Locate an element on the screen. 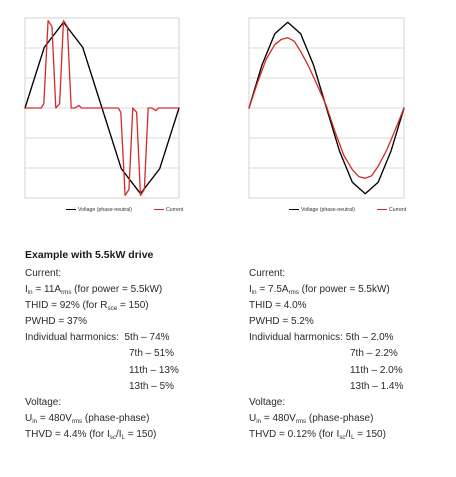 The height and width of the screenshot is (477, 456). input-current: Iin = 11Arms (for power = 5.5kW) is located at coordinates (130, 290).